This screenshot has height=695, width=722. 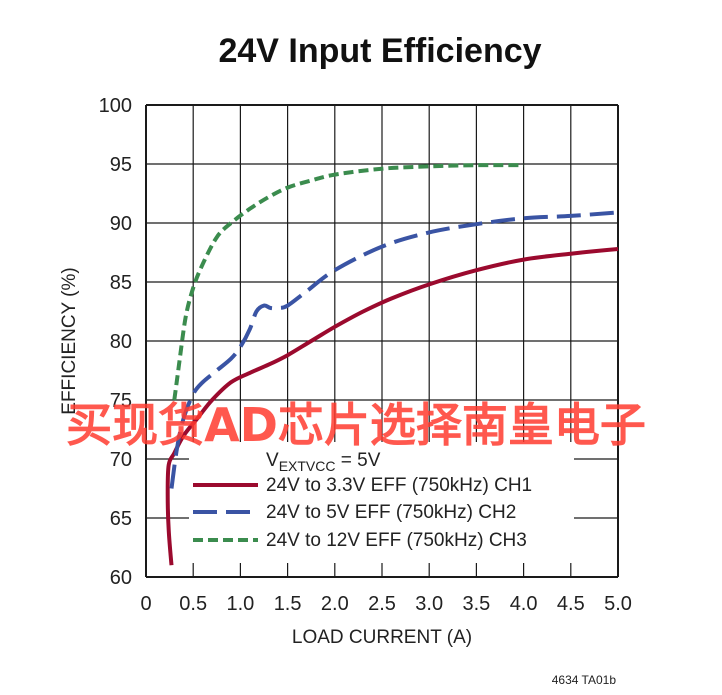 I want to click on y-axis-label: EFFICIENCY (%), so click(x=69, y=340).